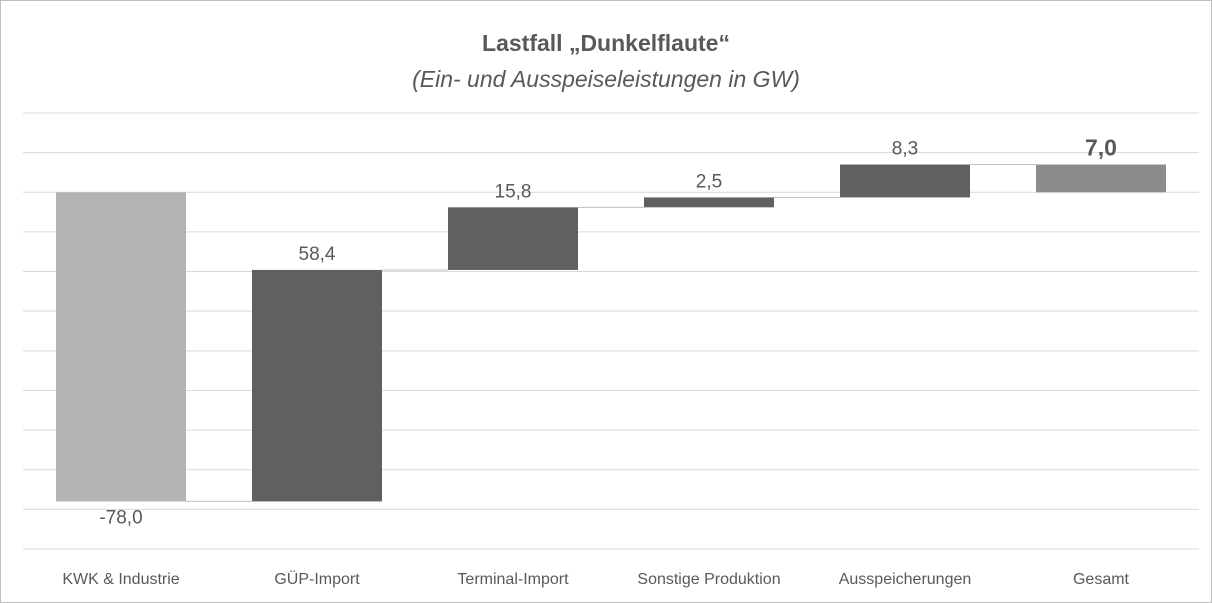 The width and height of the screenshot is (1212, 603). What do you see at coordinates (317, 579) in the screenshot?
I see `x-tick-label: GÜP-Import` at bounding box center [317, 579].